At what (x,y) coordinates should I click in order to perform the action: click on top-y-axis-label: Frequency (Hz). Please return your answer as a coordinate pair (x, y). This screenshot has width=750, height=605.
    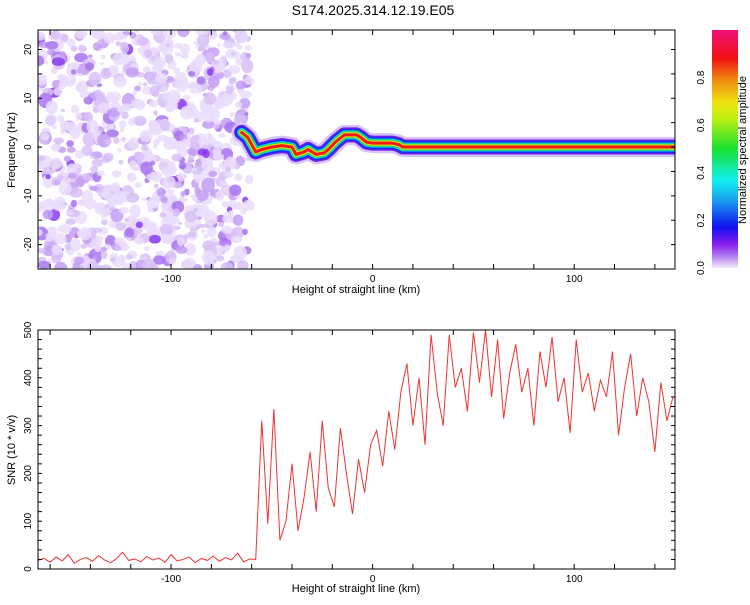
    Looking at the image, I should click on (12, 150).